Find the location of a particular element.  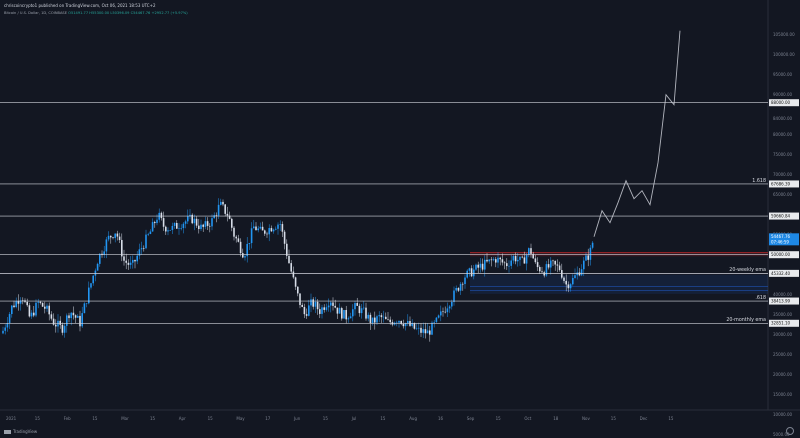

level-1618-tag-label: 67686.39 is located at coordinates (781, 183).